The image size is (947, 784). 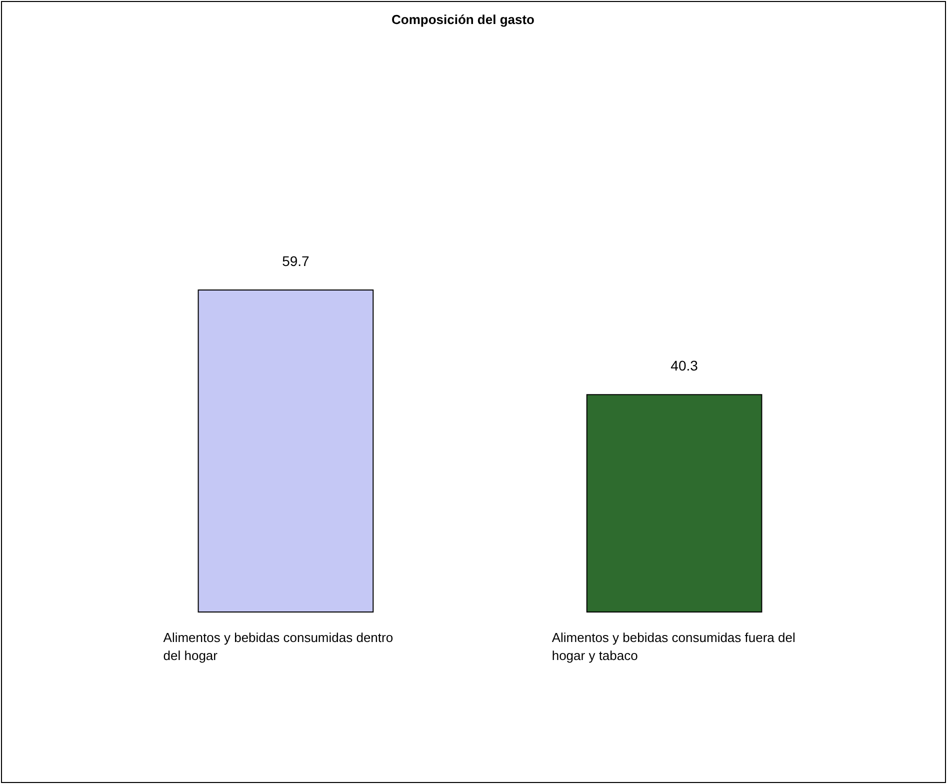 What do you see at coordinates (278, 646) in the screenshot?
I see `x-tick-label: Alimentos y bebidas consumidas dentro del hogar` at bounding box center [278, 646].